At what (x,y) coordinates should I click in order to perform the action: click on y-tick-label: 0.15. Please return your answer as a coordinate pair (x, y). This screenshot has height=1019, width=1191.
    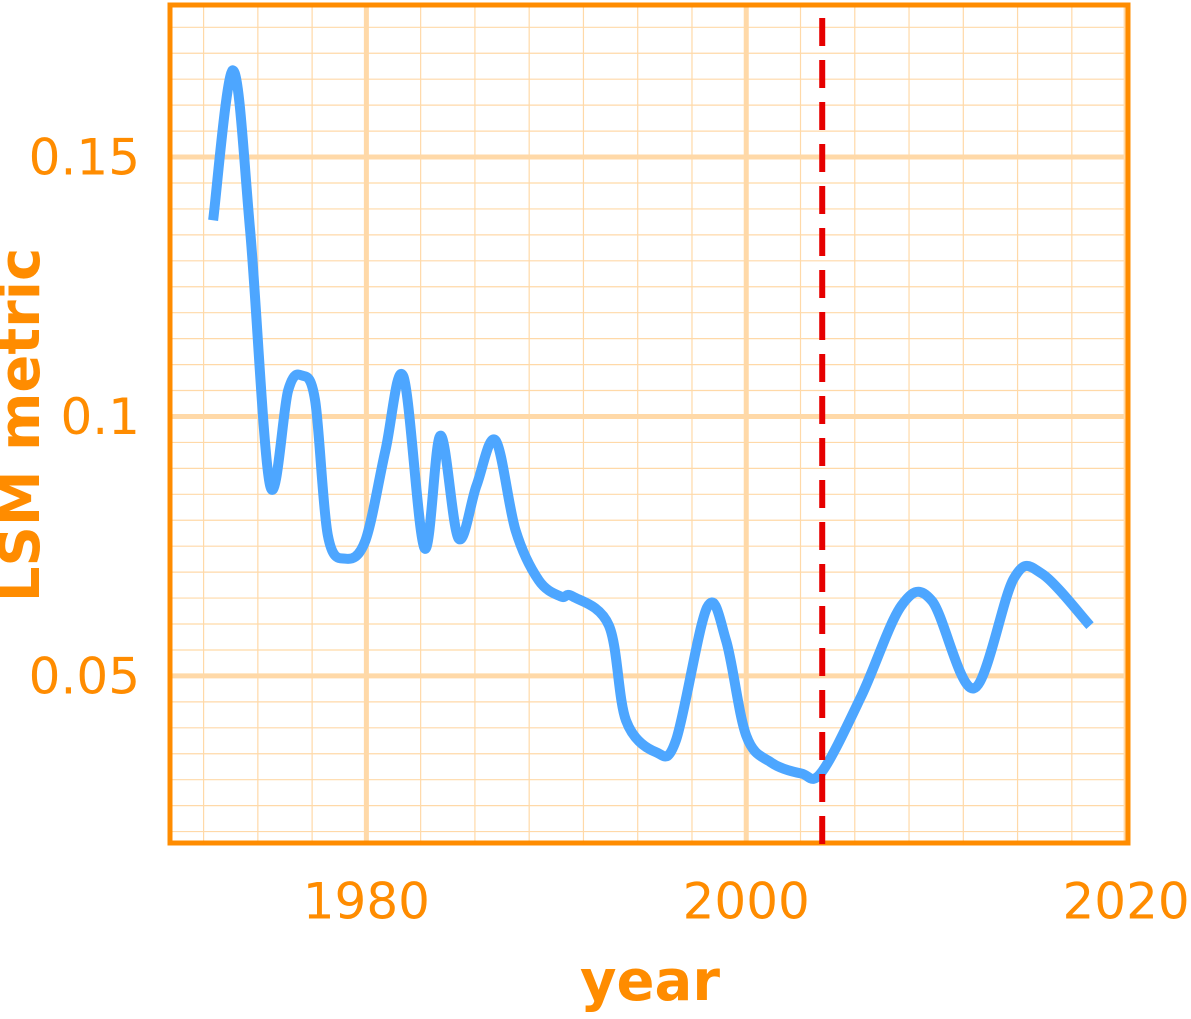
    Looking at the image, I should click on (84, 158).